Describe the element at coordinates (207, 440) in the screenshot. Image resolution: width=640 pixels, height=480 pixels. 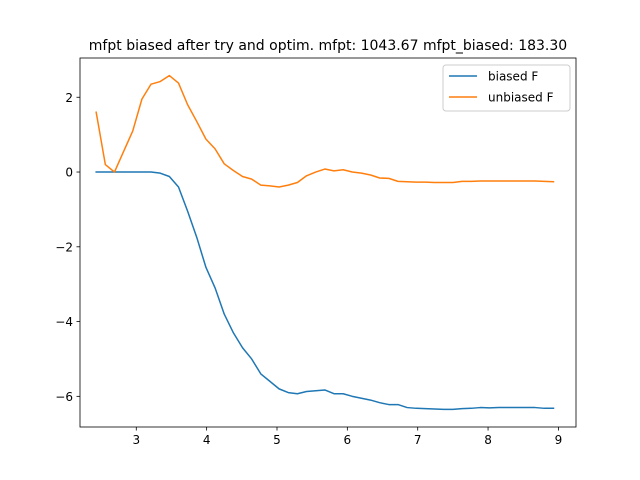
I see `x-tick-label: 4` at that location.